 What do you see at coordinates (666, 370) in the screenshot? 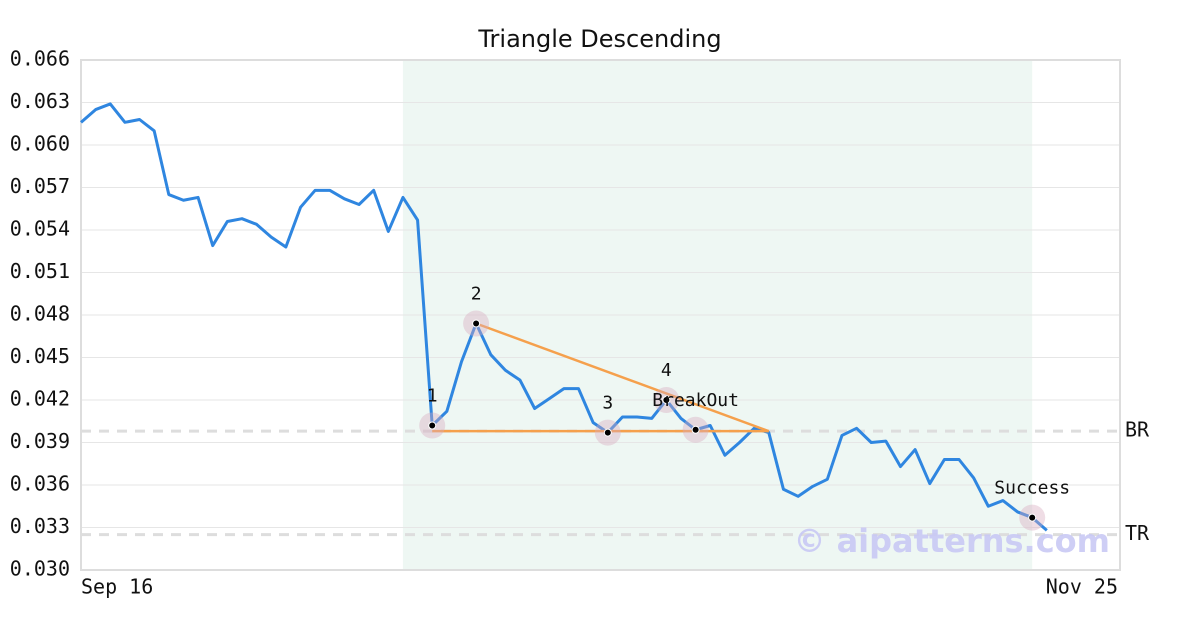
I see `marker-label: 4` at bounding box center [666, 370].